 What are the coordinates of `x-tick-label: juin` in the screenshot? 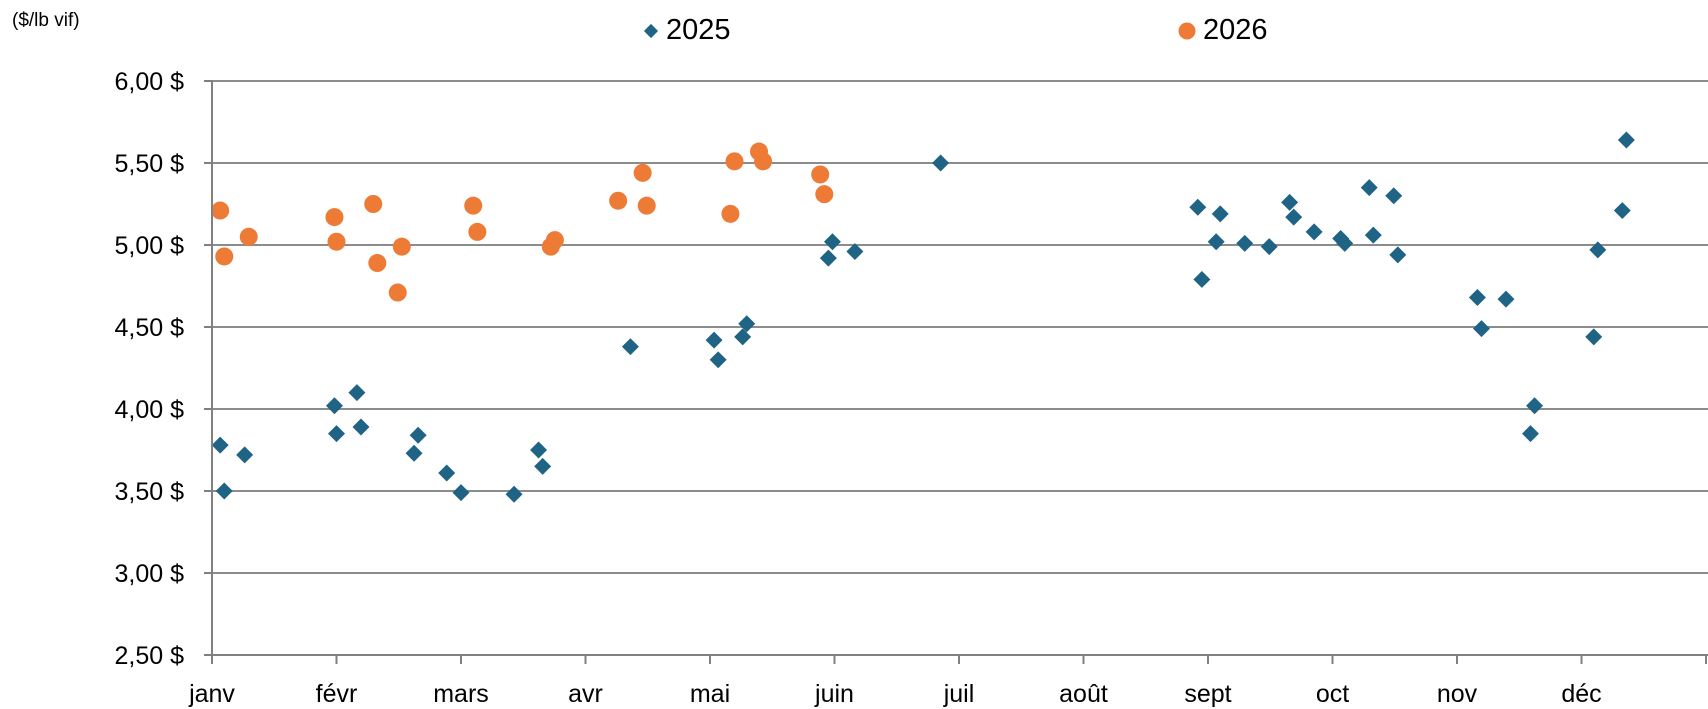 It's located at (834, 694).